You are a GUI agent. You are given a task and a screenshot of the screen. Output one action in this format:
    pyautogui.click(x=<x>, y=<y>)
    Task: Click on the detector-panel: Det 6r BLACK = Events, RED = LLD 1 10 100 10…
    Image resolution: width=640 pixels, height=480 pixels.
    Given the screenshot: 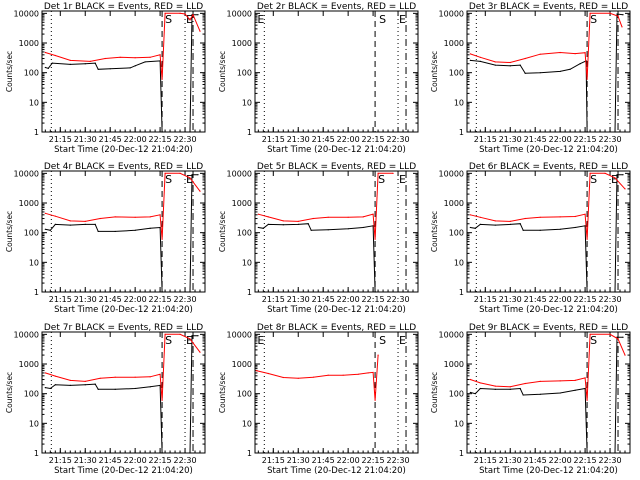 What is the action you would take?
    pyautogui.click(x=530, y=238)
    